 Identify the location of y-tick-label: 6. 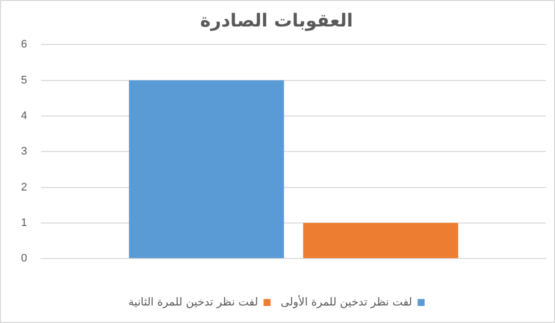
(24, 44).